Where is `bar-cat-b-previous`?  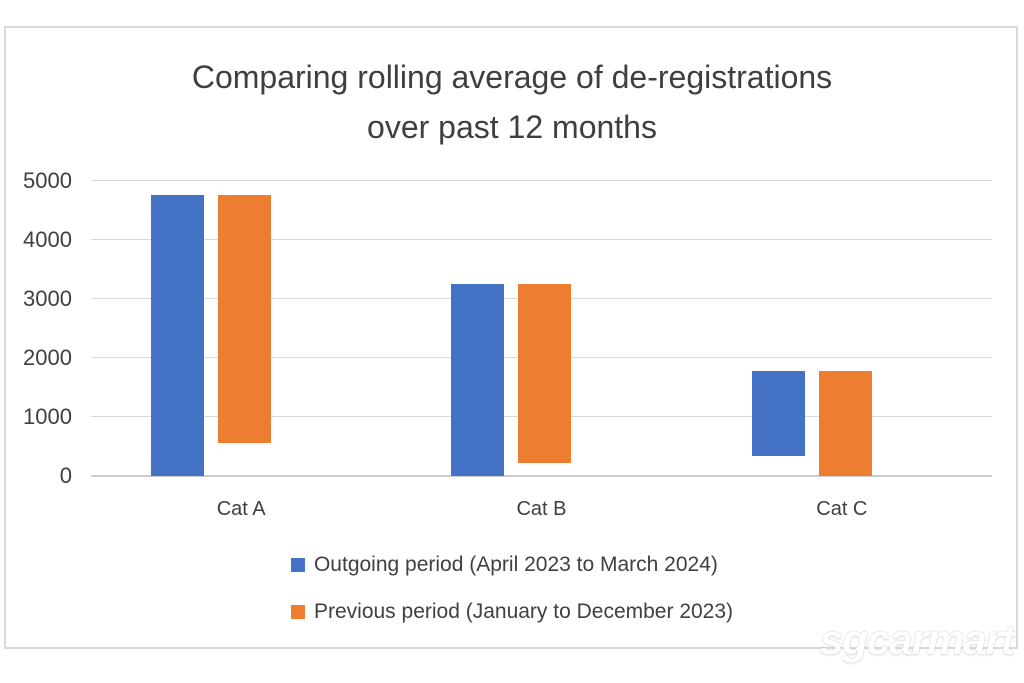 bar-cat-b-previous is located at coordinates (545, 373).